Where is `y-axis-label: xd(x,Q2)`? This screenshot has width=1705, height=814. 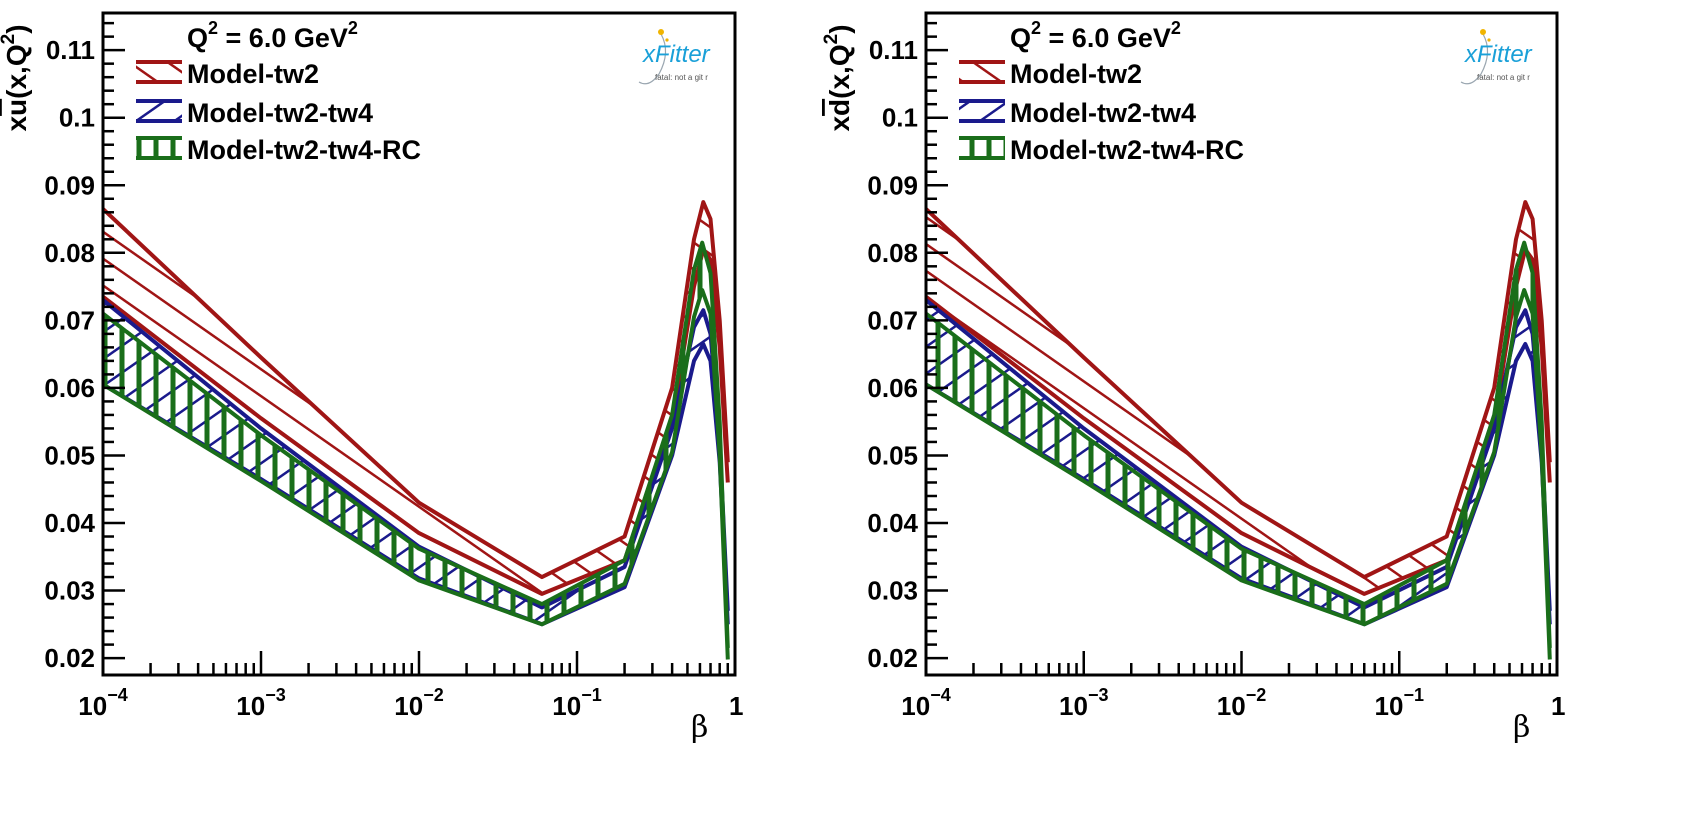 y-axis-label: xd(x,Q2) is located at coordinates (838, 77).